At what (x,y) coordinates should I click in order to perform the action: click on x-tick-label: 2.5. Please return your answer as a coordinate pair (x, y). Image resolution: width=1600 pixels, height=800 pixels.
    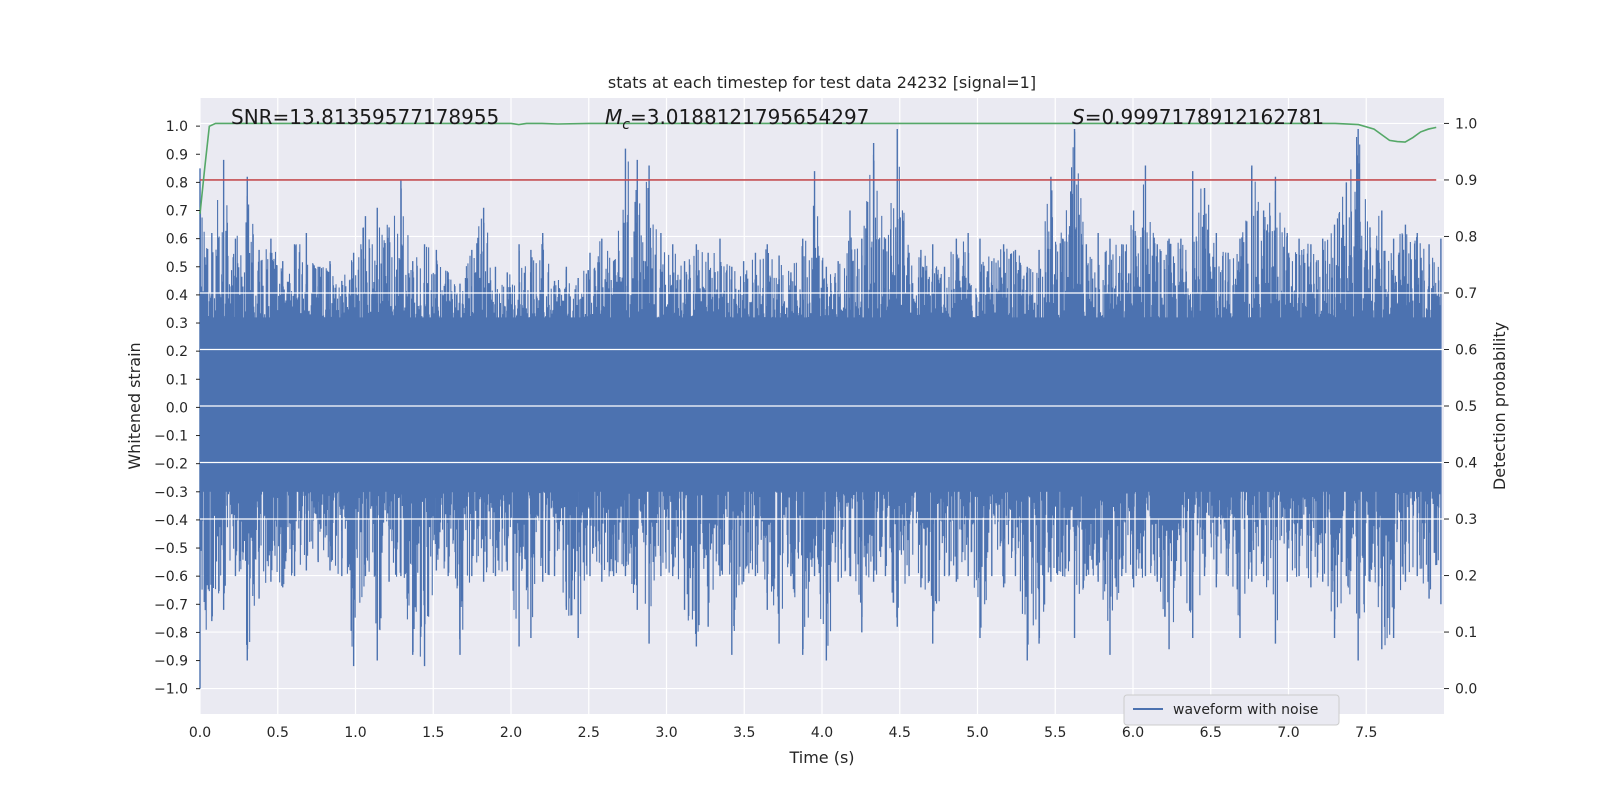
    Looking at the image, I should click on (589, 733).